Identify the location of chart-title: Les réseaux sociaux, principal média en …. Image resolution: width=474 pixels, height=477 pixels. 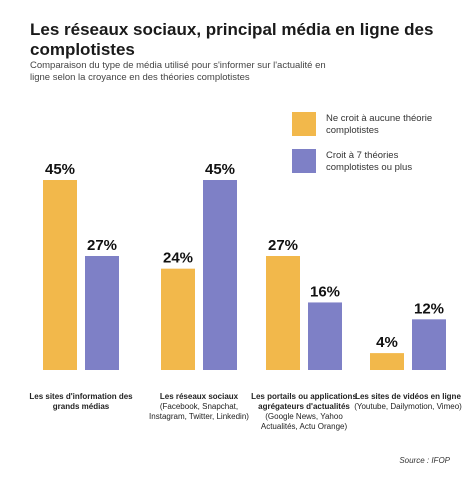
(232, 39).